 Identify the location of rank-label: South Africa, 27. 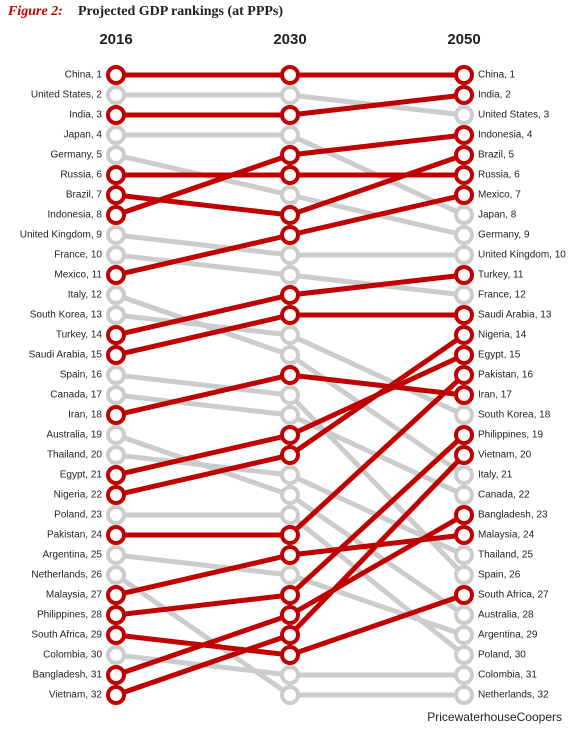
(513, 595).